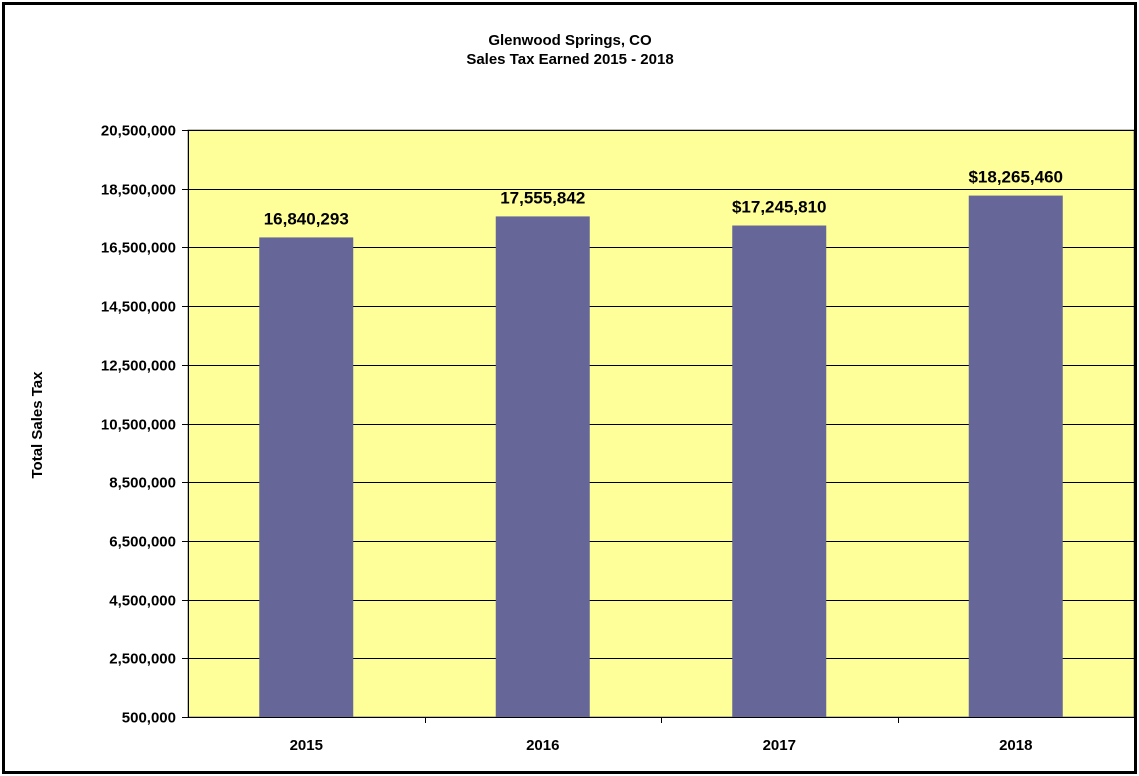 This screenshot has width=1139, height=776. What do you see at coordinates (570, 40) in the screenshot?
I see `chart-title: Glenwood Springs, CO` at bounding box center [570, 40].